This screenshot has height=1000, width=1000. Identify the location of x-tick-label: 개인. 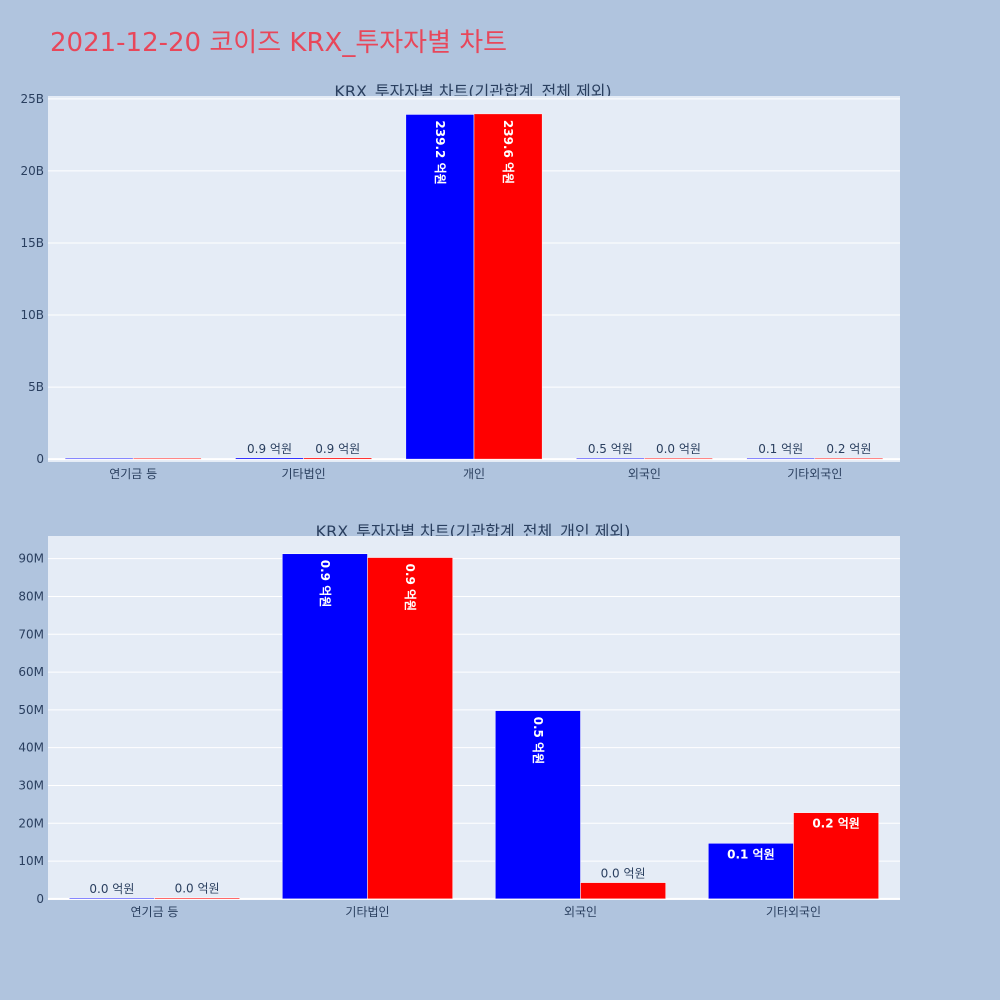
(474, 474).